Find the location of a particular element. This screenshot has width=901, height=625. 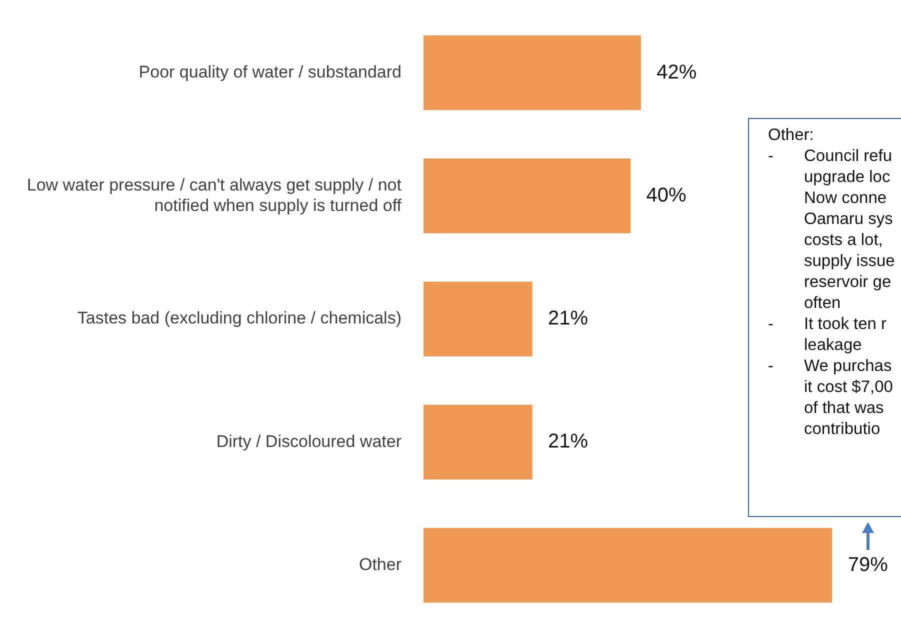

text-box: Other: - Council refu upgrade loc Now conne Oamaru sys costs a lot, supply issue reservoir ge often - It took ten r leakage - We purchas it cost $7,00 of that was contributio is located at coordinates (824, 317).